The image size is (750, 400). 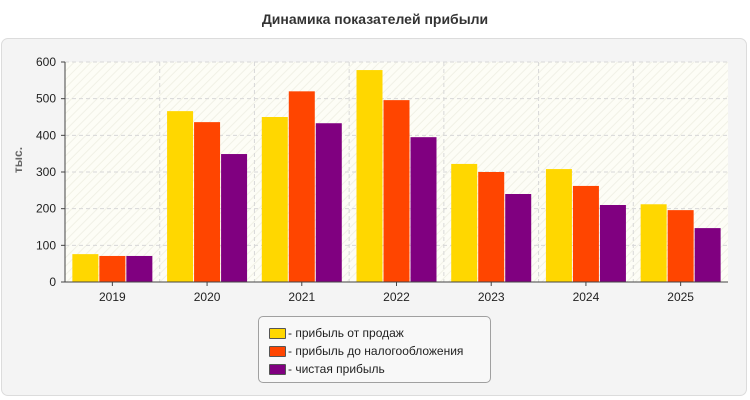 What do you see at coordinates (328, 202) in the screenshot?
I see `bar-2021-s3` at bounding box center [328, 202].